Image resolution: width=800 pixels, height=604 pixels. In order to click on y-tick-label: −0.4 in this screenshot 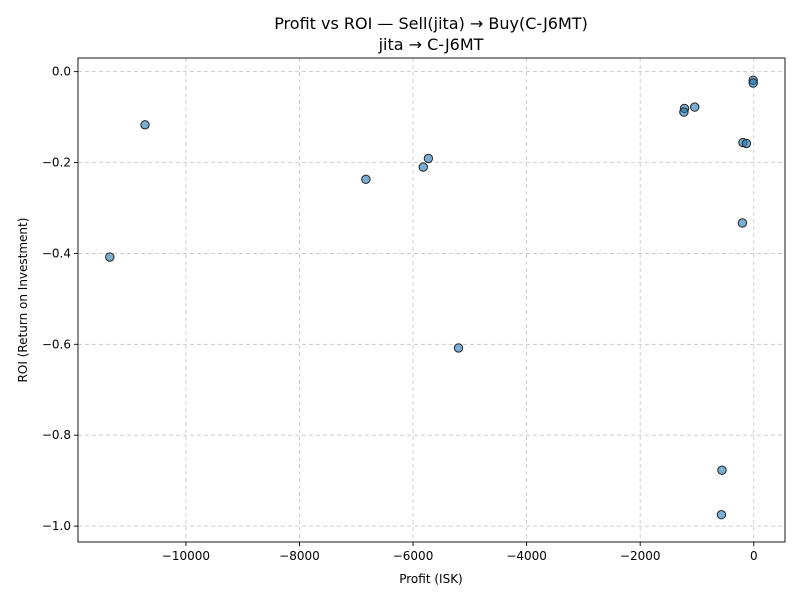, I will do `click(56, 253)`.